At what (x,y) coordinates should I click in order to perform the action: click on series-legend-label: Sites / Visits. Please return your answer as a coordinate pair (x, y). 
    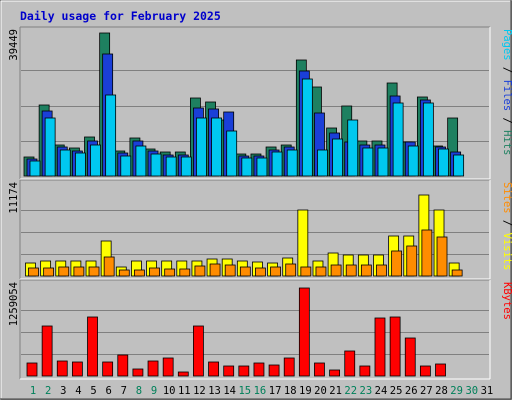
    Looking at the image, I should click on (506, 226).